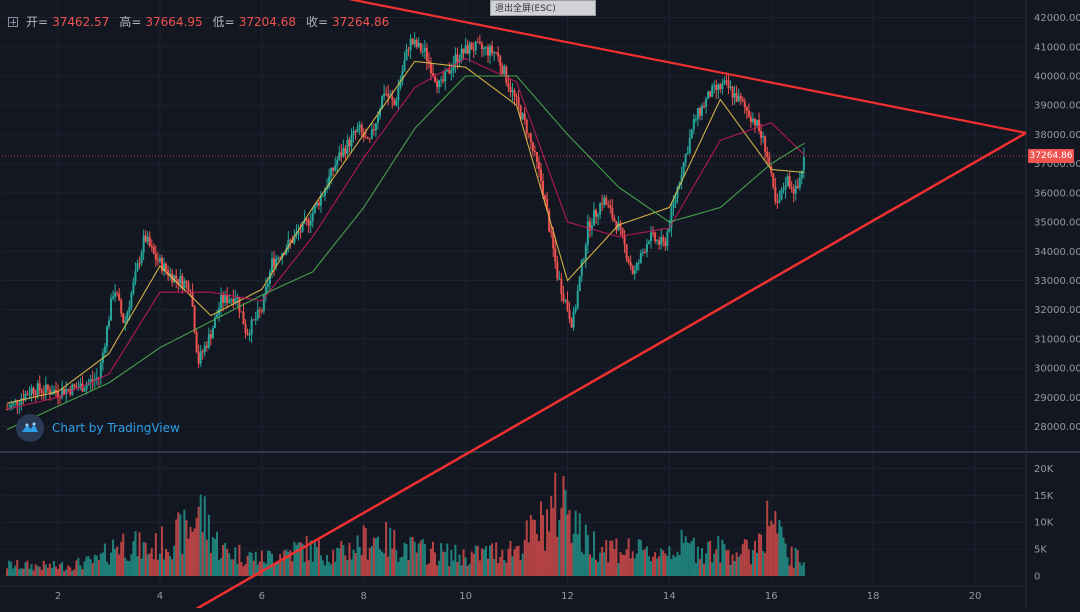 The image size is (1080, 612). Describe the element at coordinates (465, 596) in the screenshot. I see `time-tick-label: 10` at that location.